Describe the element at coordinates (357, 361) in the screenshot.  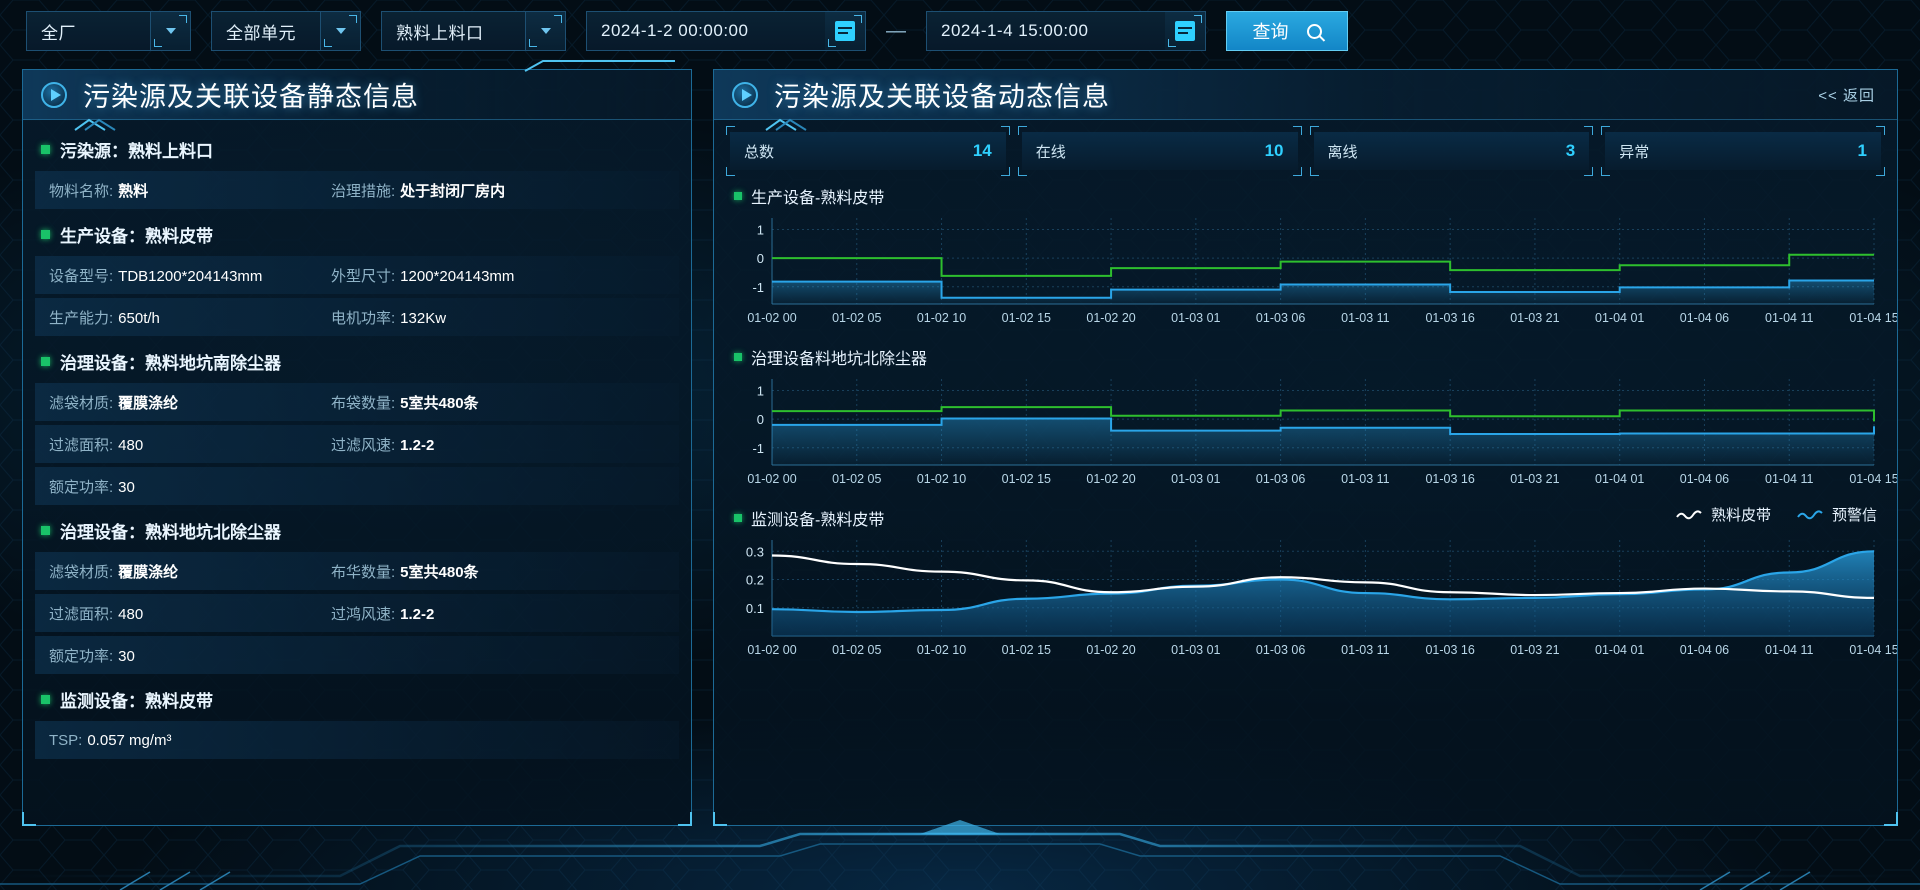
I see `section-heading: 治理设备：熟料地坑南除尘器` at that location.